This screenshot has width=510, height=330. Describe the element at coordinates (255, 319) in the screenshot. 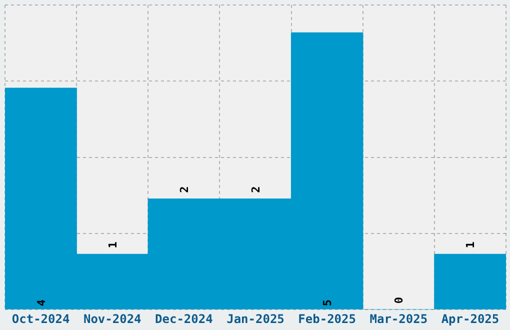

I see `x-tick-label: Jan-2025` at that location.